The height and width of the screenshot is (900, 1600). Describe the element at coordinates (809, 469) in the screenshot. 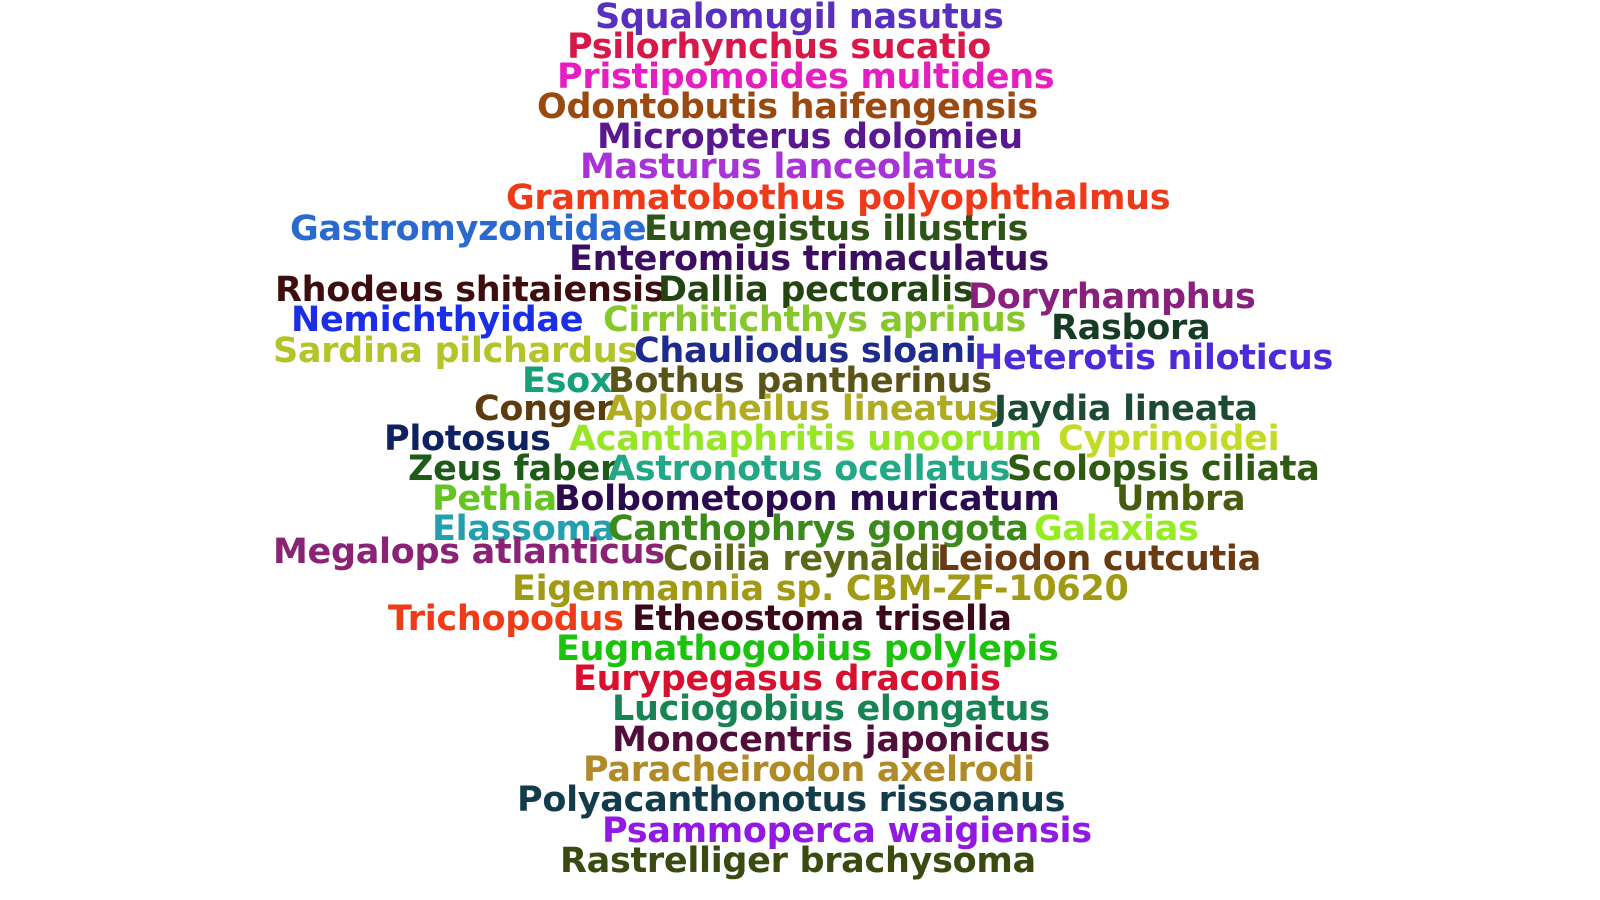

I see `word-cloud-term: Astronotus ocellatus` at that location.